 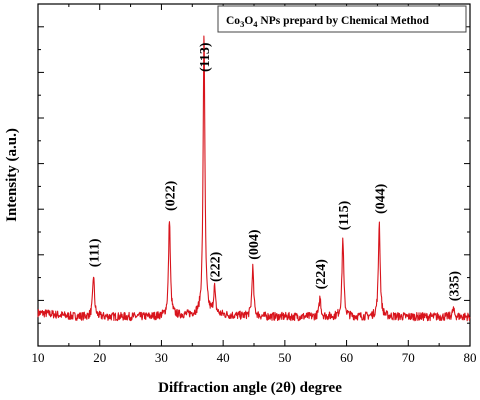 I want to click on legend-sub1: 3, so click(x=242, y=24).